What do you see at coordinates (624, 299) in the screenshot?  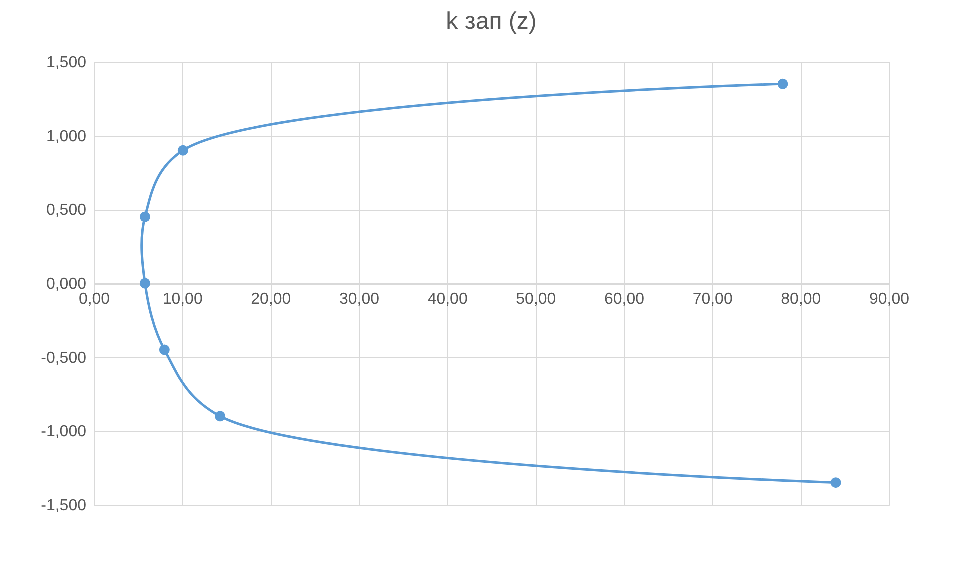 I see `x-tick-label: 60,00` at bounding box center [624, 299].